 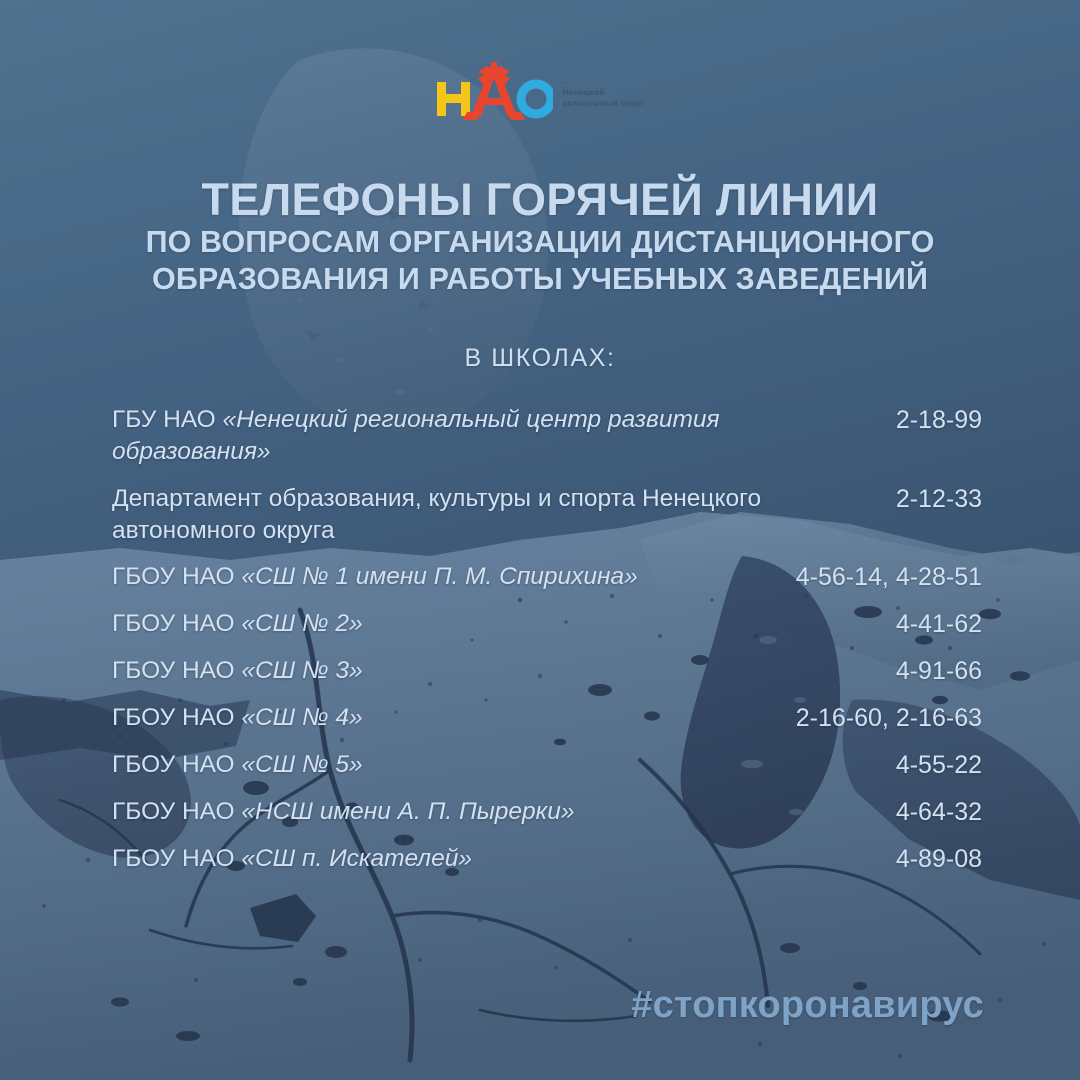 What do you see at coordinates (454, 99) in the screenshot?
I see `logo-letter-n` at bounding box center [454, 99].